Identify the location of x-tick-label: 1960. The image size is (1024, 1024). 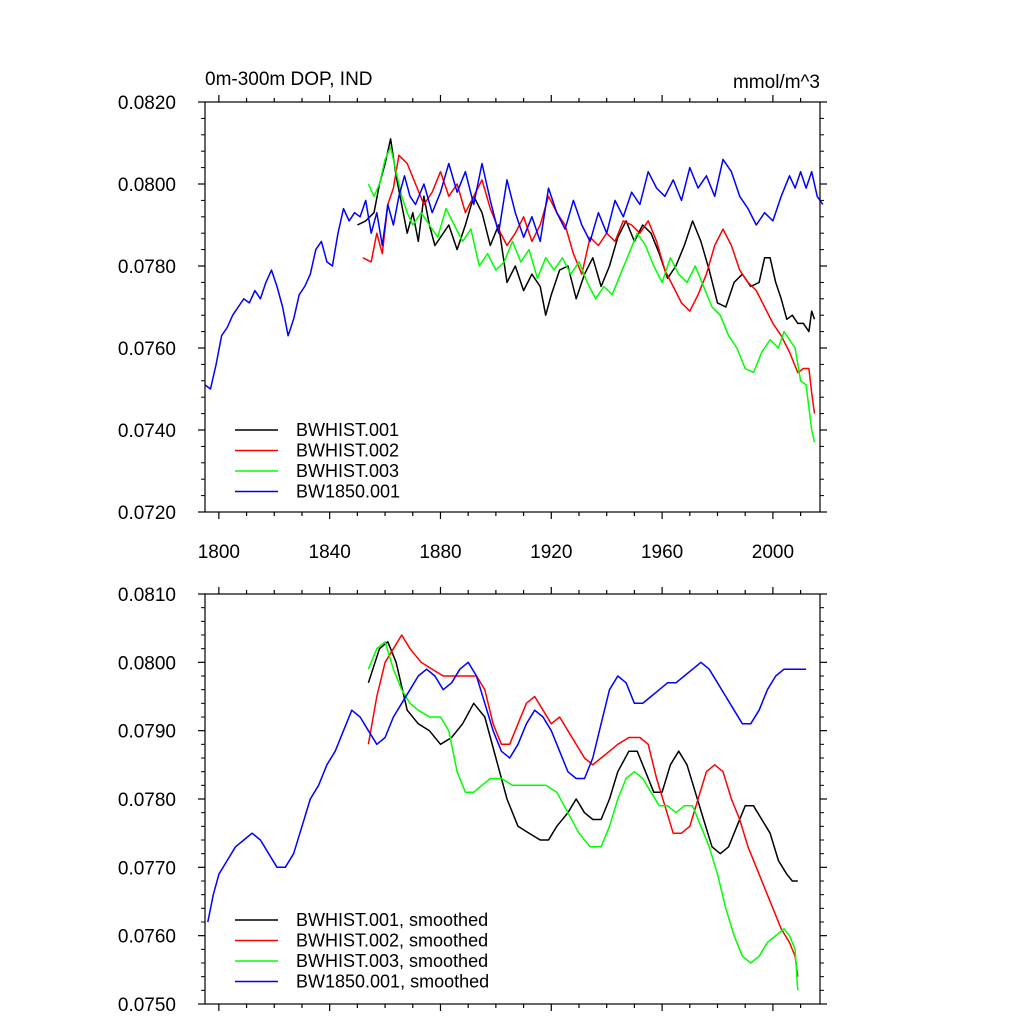
(662, 552).